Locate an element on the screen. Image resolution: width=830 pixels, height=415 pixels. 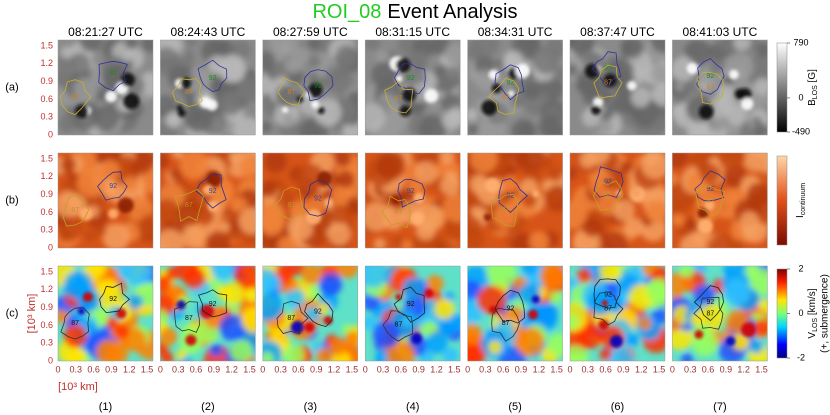
y-tick-label: 0.9 is located at coordinates (46, 194).